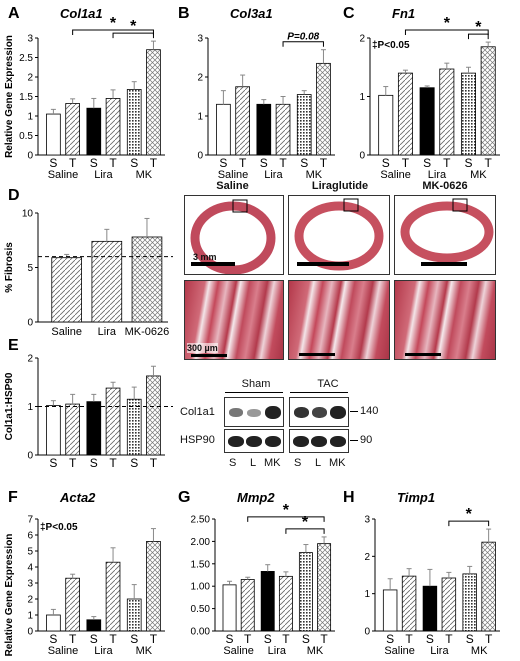 Image resolution: width=520 pixels, height=661 pixels. Describe the element at coordinates (303, 44) in the screenshot. I see `significance-bracket` at that location.